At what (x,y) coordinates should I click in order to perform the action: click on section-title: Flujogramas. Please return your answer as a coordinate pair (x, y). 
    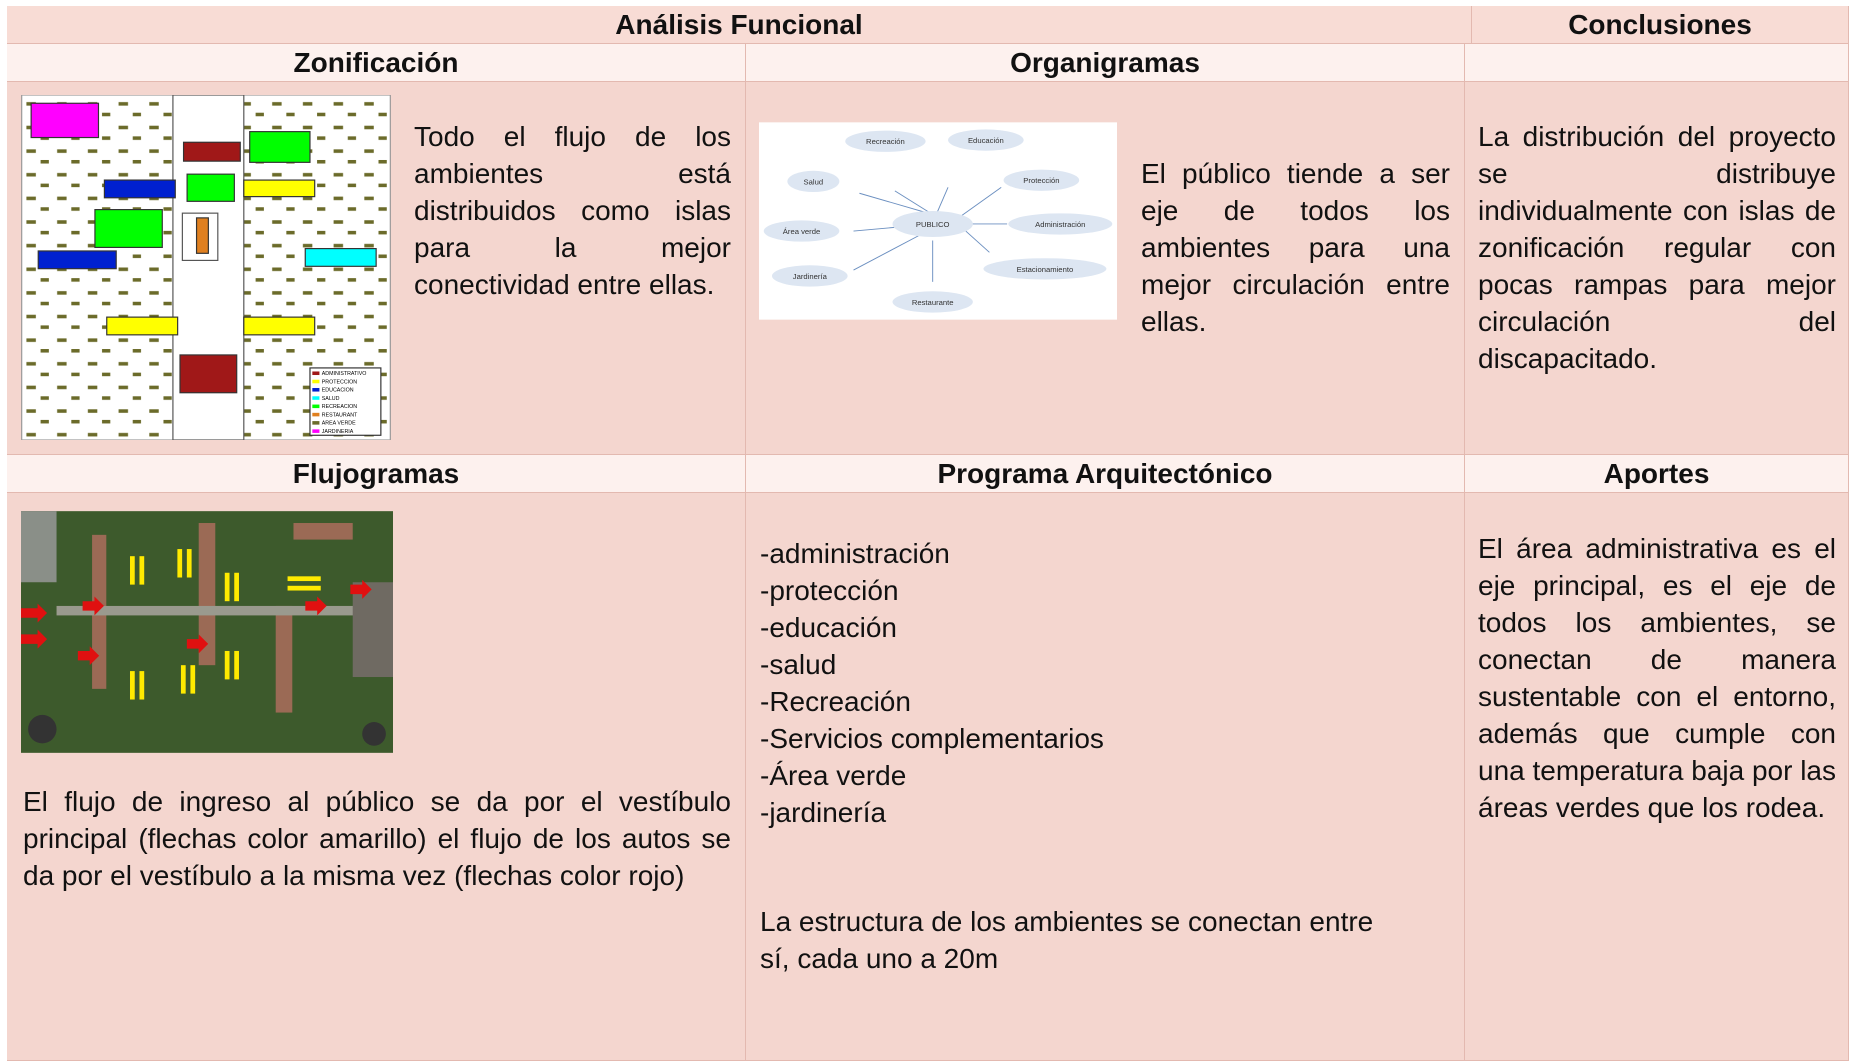
    Looking at the image, I should click on (376, 473).